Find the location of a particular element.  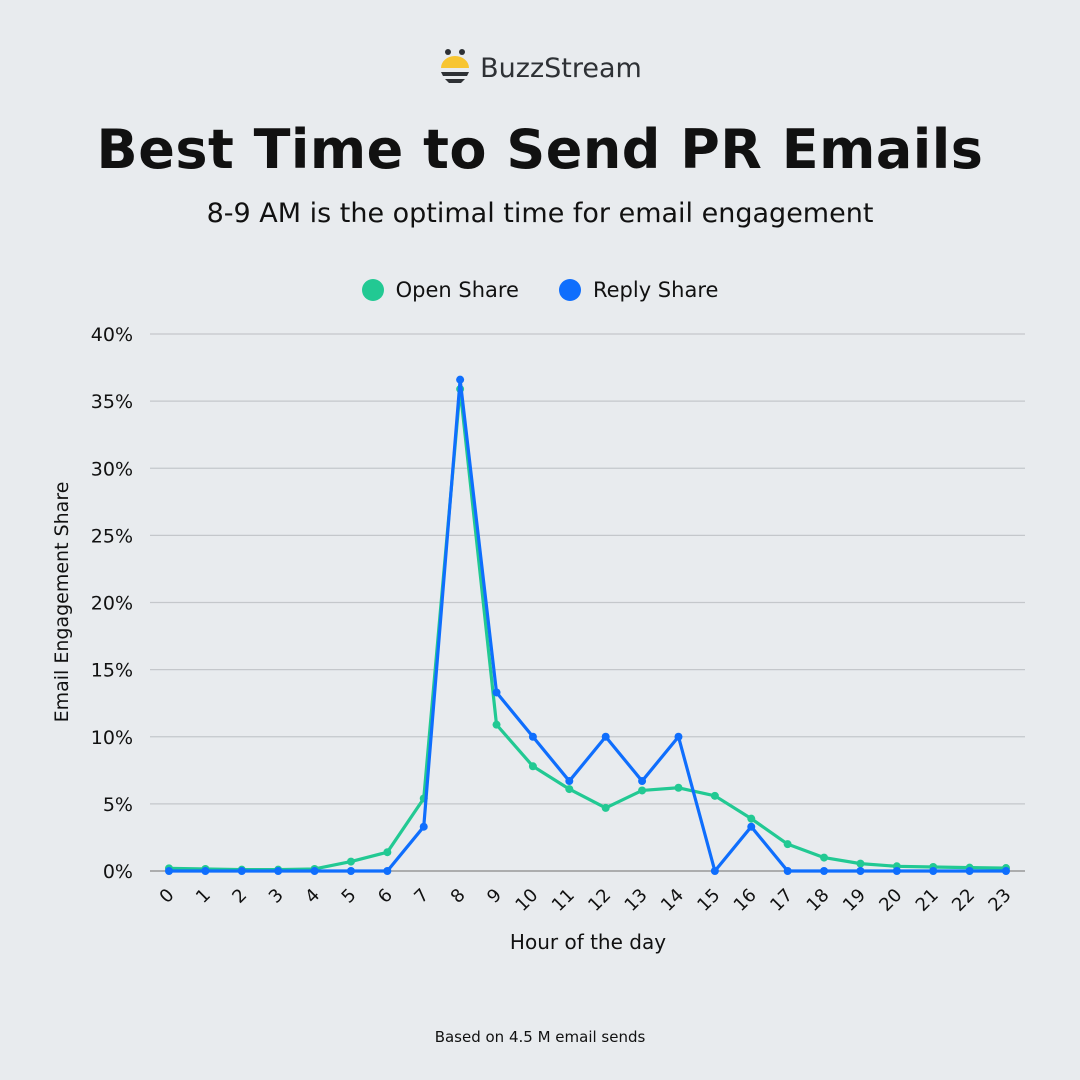

legend-marker-open is located at coordinates (372, 290).